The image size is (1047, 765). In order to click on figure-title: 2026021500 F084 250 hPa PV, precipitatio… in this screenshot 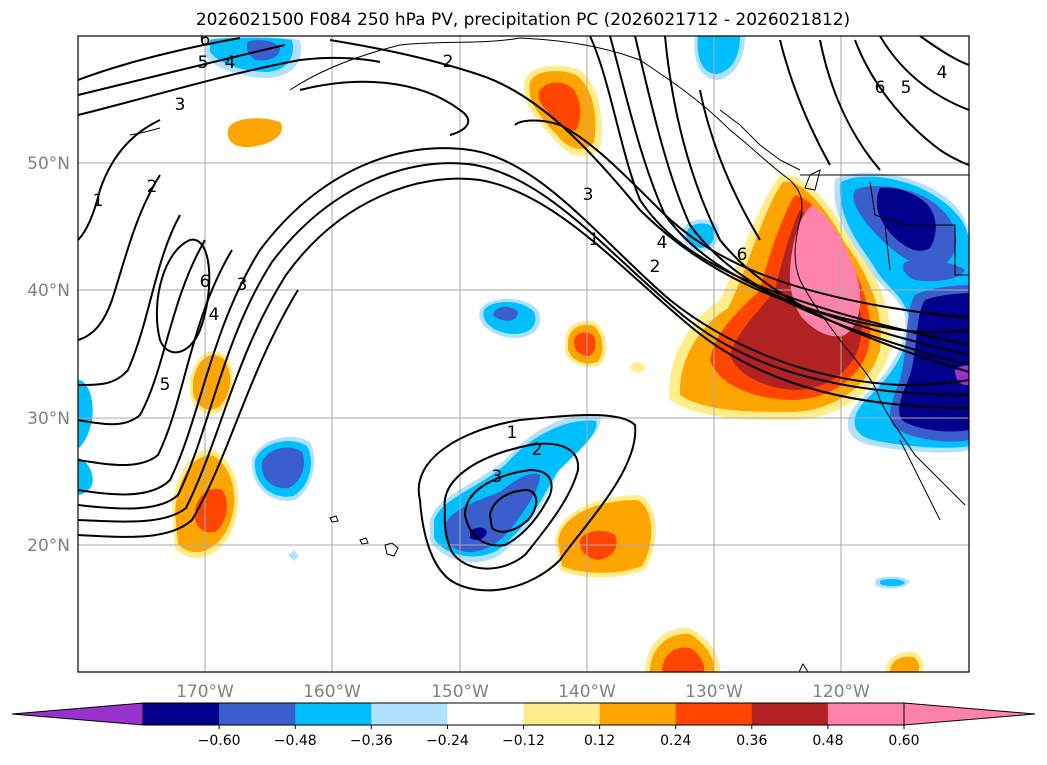, I will do `click(523, 20)`.